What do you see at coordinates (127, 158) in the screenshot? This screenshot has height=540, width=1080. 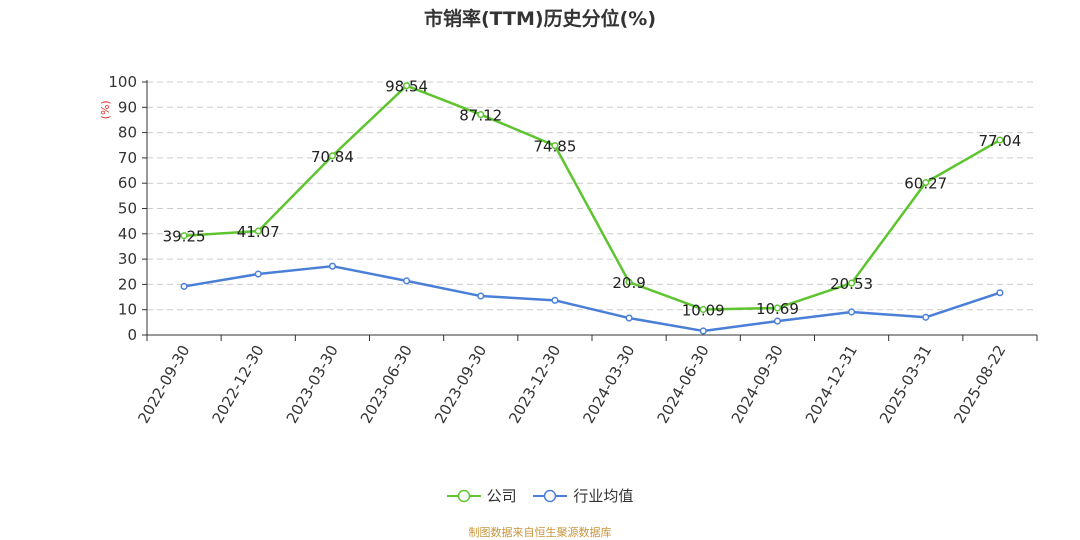 I see `y-tick-label: 70` at bounding box center [127, 158].